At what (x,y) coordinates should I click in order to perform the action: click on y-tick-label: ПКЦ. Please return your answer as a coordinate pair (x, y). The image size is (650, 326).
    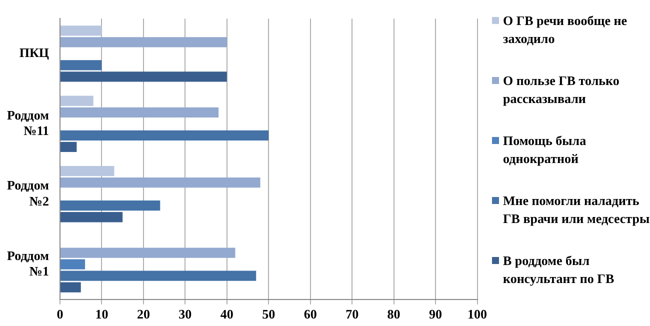
    Looking at the image, I should click on (34, 52).